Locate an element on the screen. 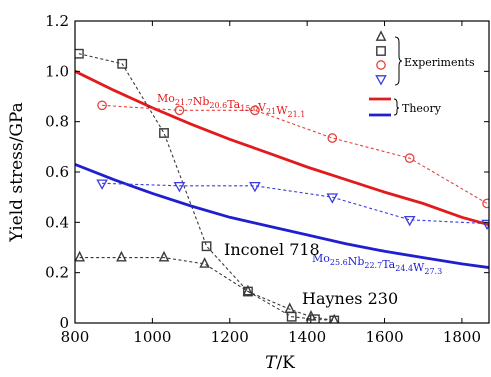 This screenshot has width=491, height=377. x-tick-label: 1800 is located at coordinates (462, 337).